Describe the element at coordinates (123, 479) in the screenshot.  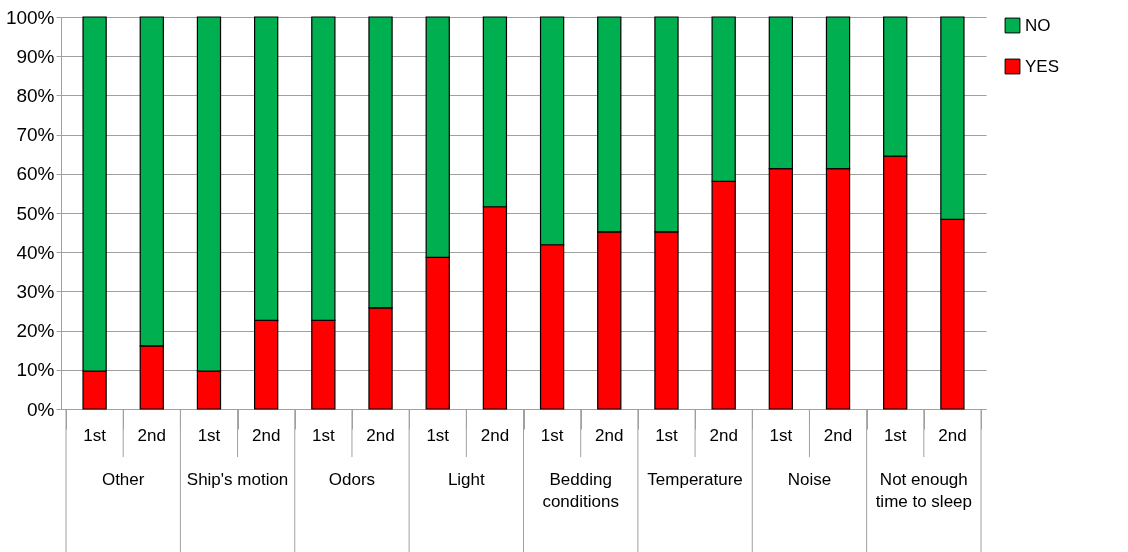
I see `text: Other` at that location.